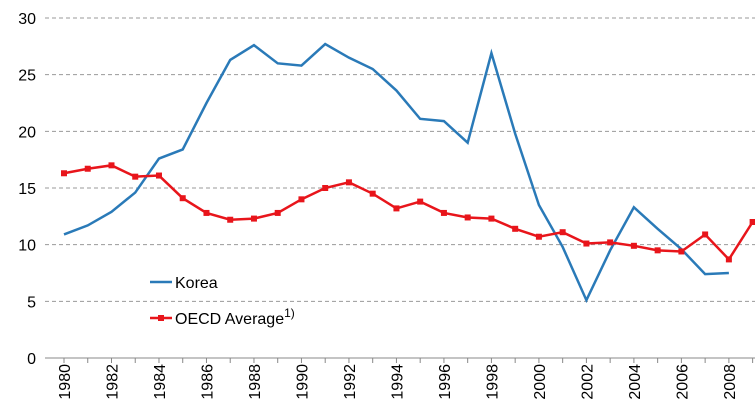 This screenshot has width=755, height=415. I want to click on x-tick-label: 2006, so click(682, 382).